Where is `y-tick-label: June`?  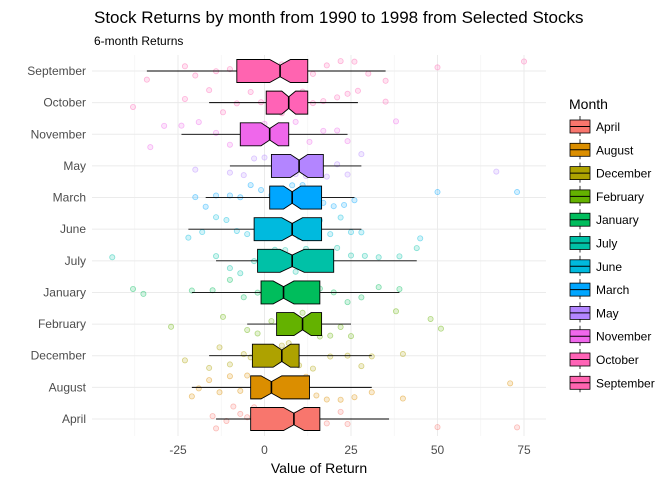
y-tick-label: June is located at coordinates (73, 229).